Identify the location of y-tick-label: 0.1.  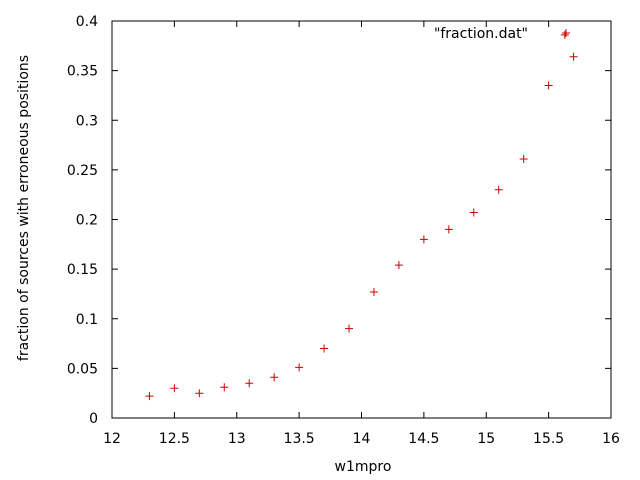
(87, 320).